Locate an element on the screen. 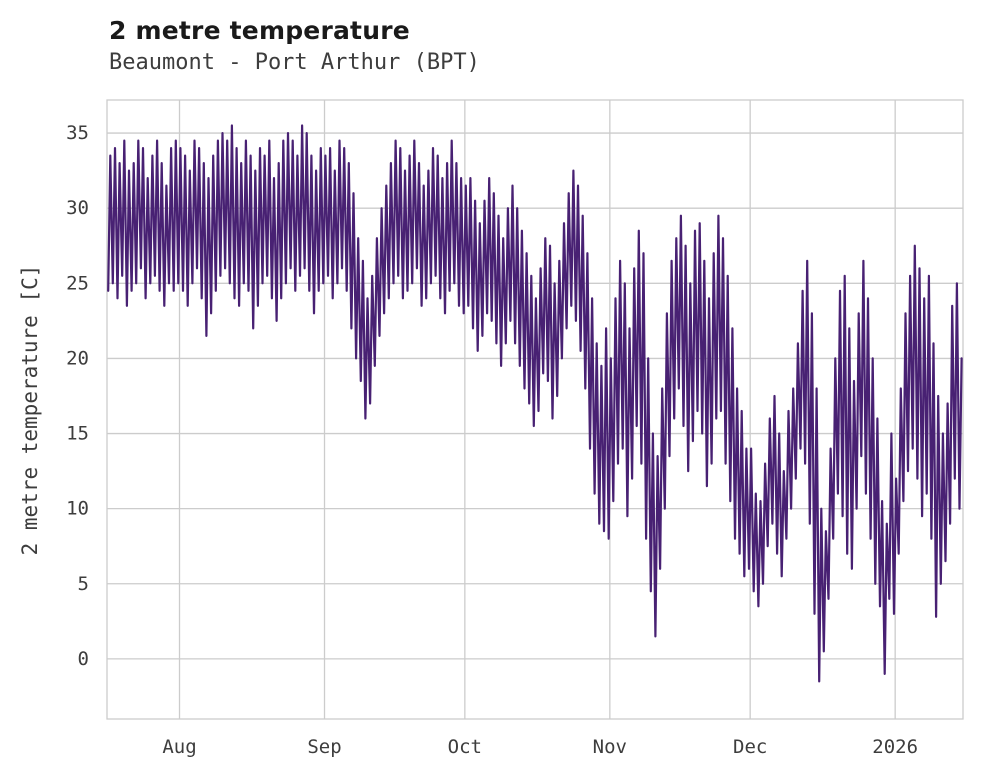  y-tick-label: 5 is located at coordinates (83, 584).